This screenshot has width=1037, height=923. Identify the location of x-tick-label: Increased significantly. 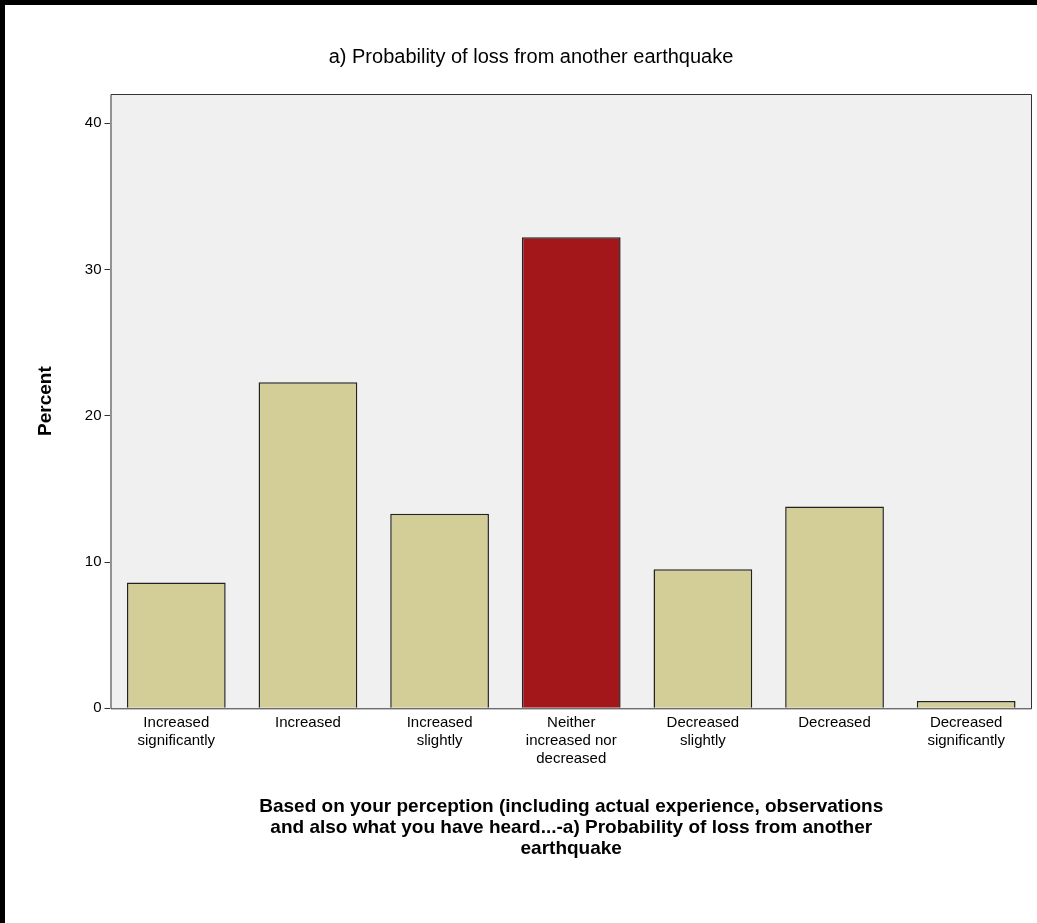
(176, 731).